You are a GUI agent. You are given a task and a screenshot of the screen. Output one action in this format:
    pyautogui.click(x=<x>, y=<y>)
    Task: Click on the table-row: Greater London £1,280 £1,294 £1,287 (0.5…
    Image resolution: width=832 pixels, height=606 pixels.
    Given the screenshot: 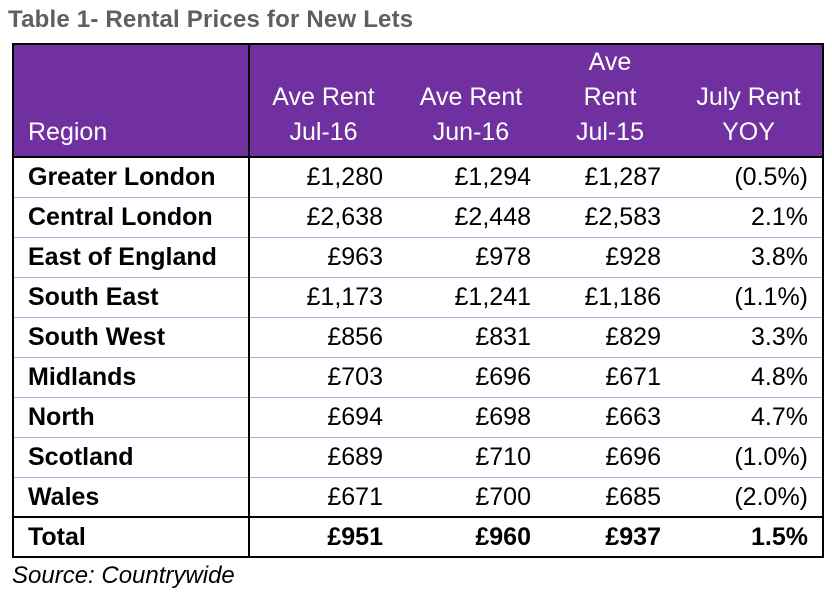 What is the action you would take?
    pyautogui.click(x=418, y=177)
    